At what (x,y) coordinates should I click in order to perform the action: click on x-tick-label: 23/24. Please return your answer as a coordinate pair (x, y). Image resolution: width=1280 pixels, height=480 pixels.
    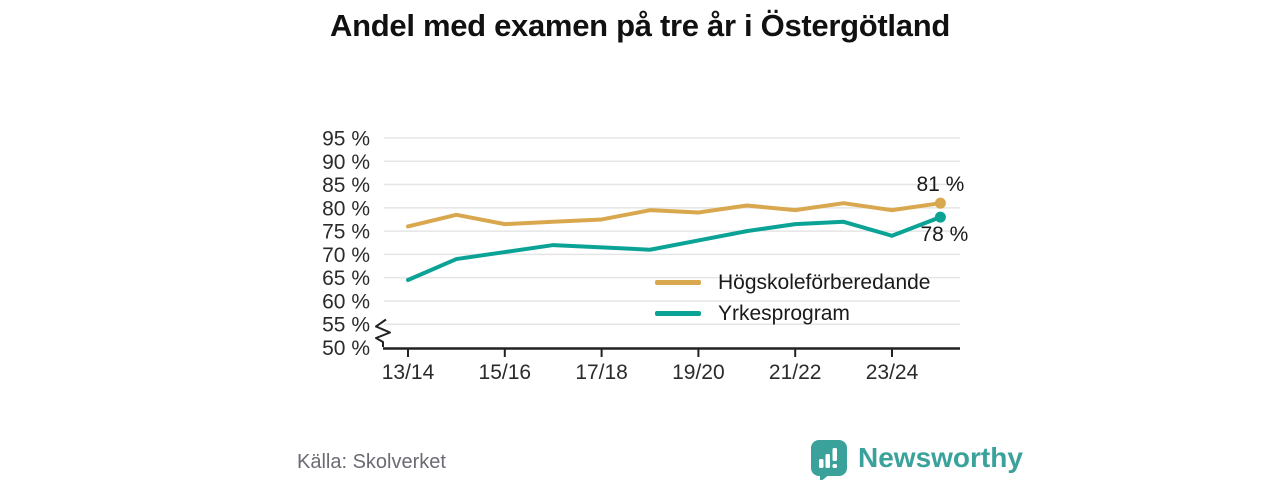
    Looking at the image, I should click on (892, 372).